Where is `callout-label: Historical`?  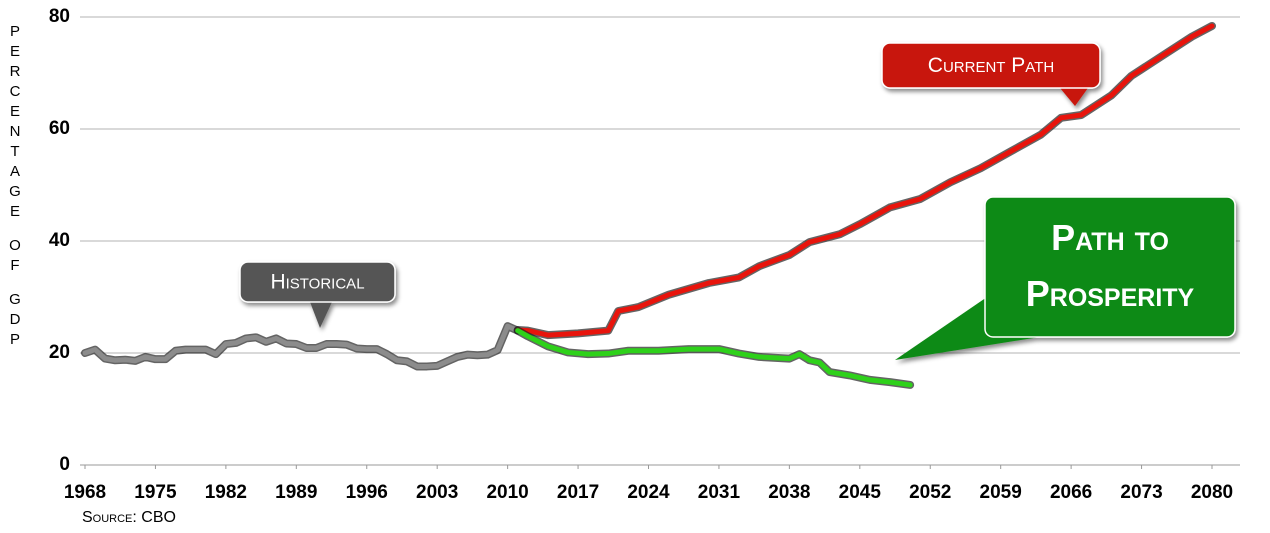 callout-label: Historical is located at coordinates (317, 282).